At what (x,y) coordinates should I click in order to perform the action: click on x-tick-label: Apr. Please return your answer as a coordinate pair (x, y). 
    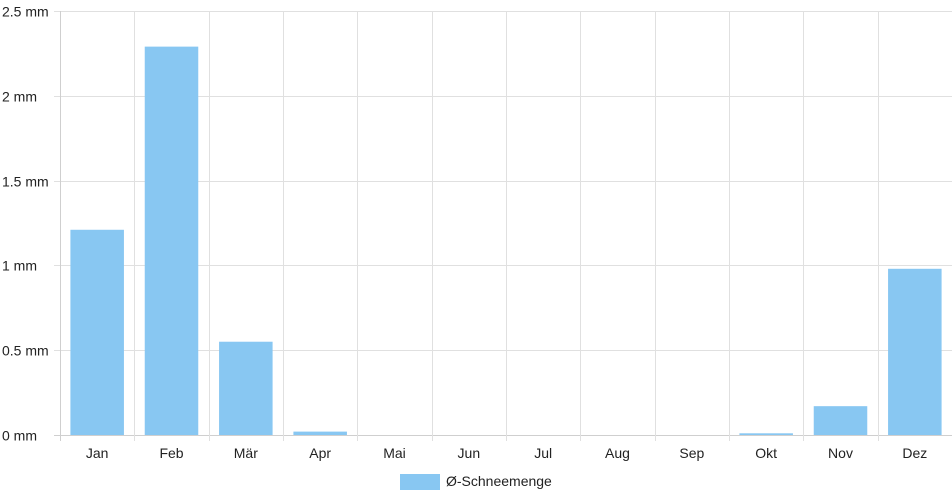
    Looking at the image, I should click on (320, 453).